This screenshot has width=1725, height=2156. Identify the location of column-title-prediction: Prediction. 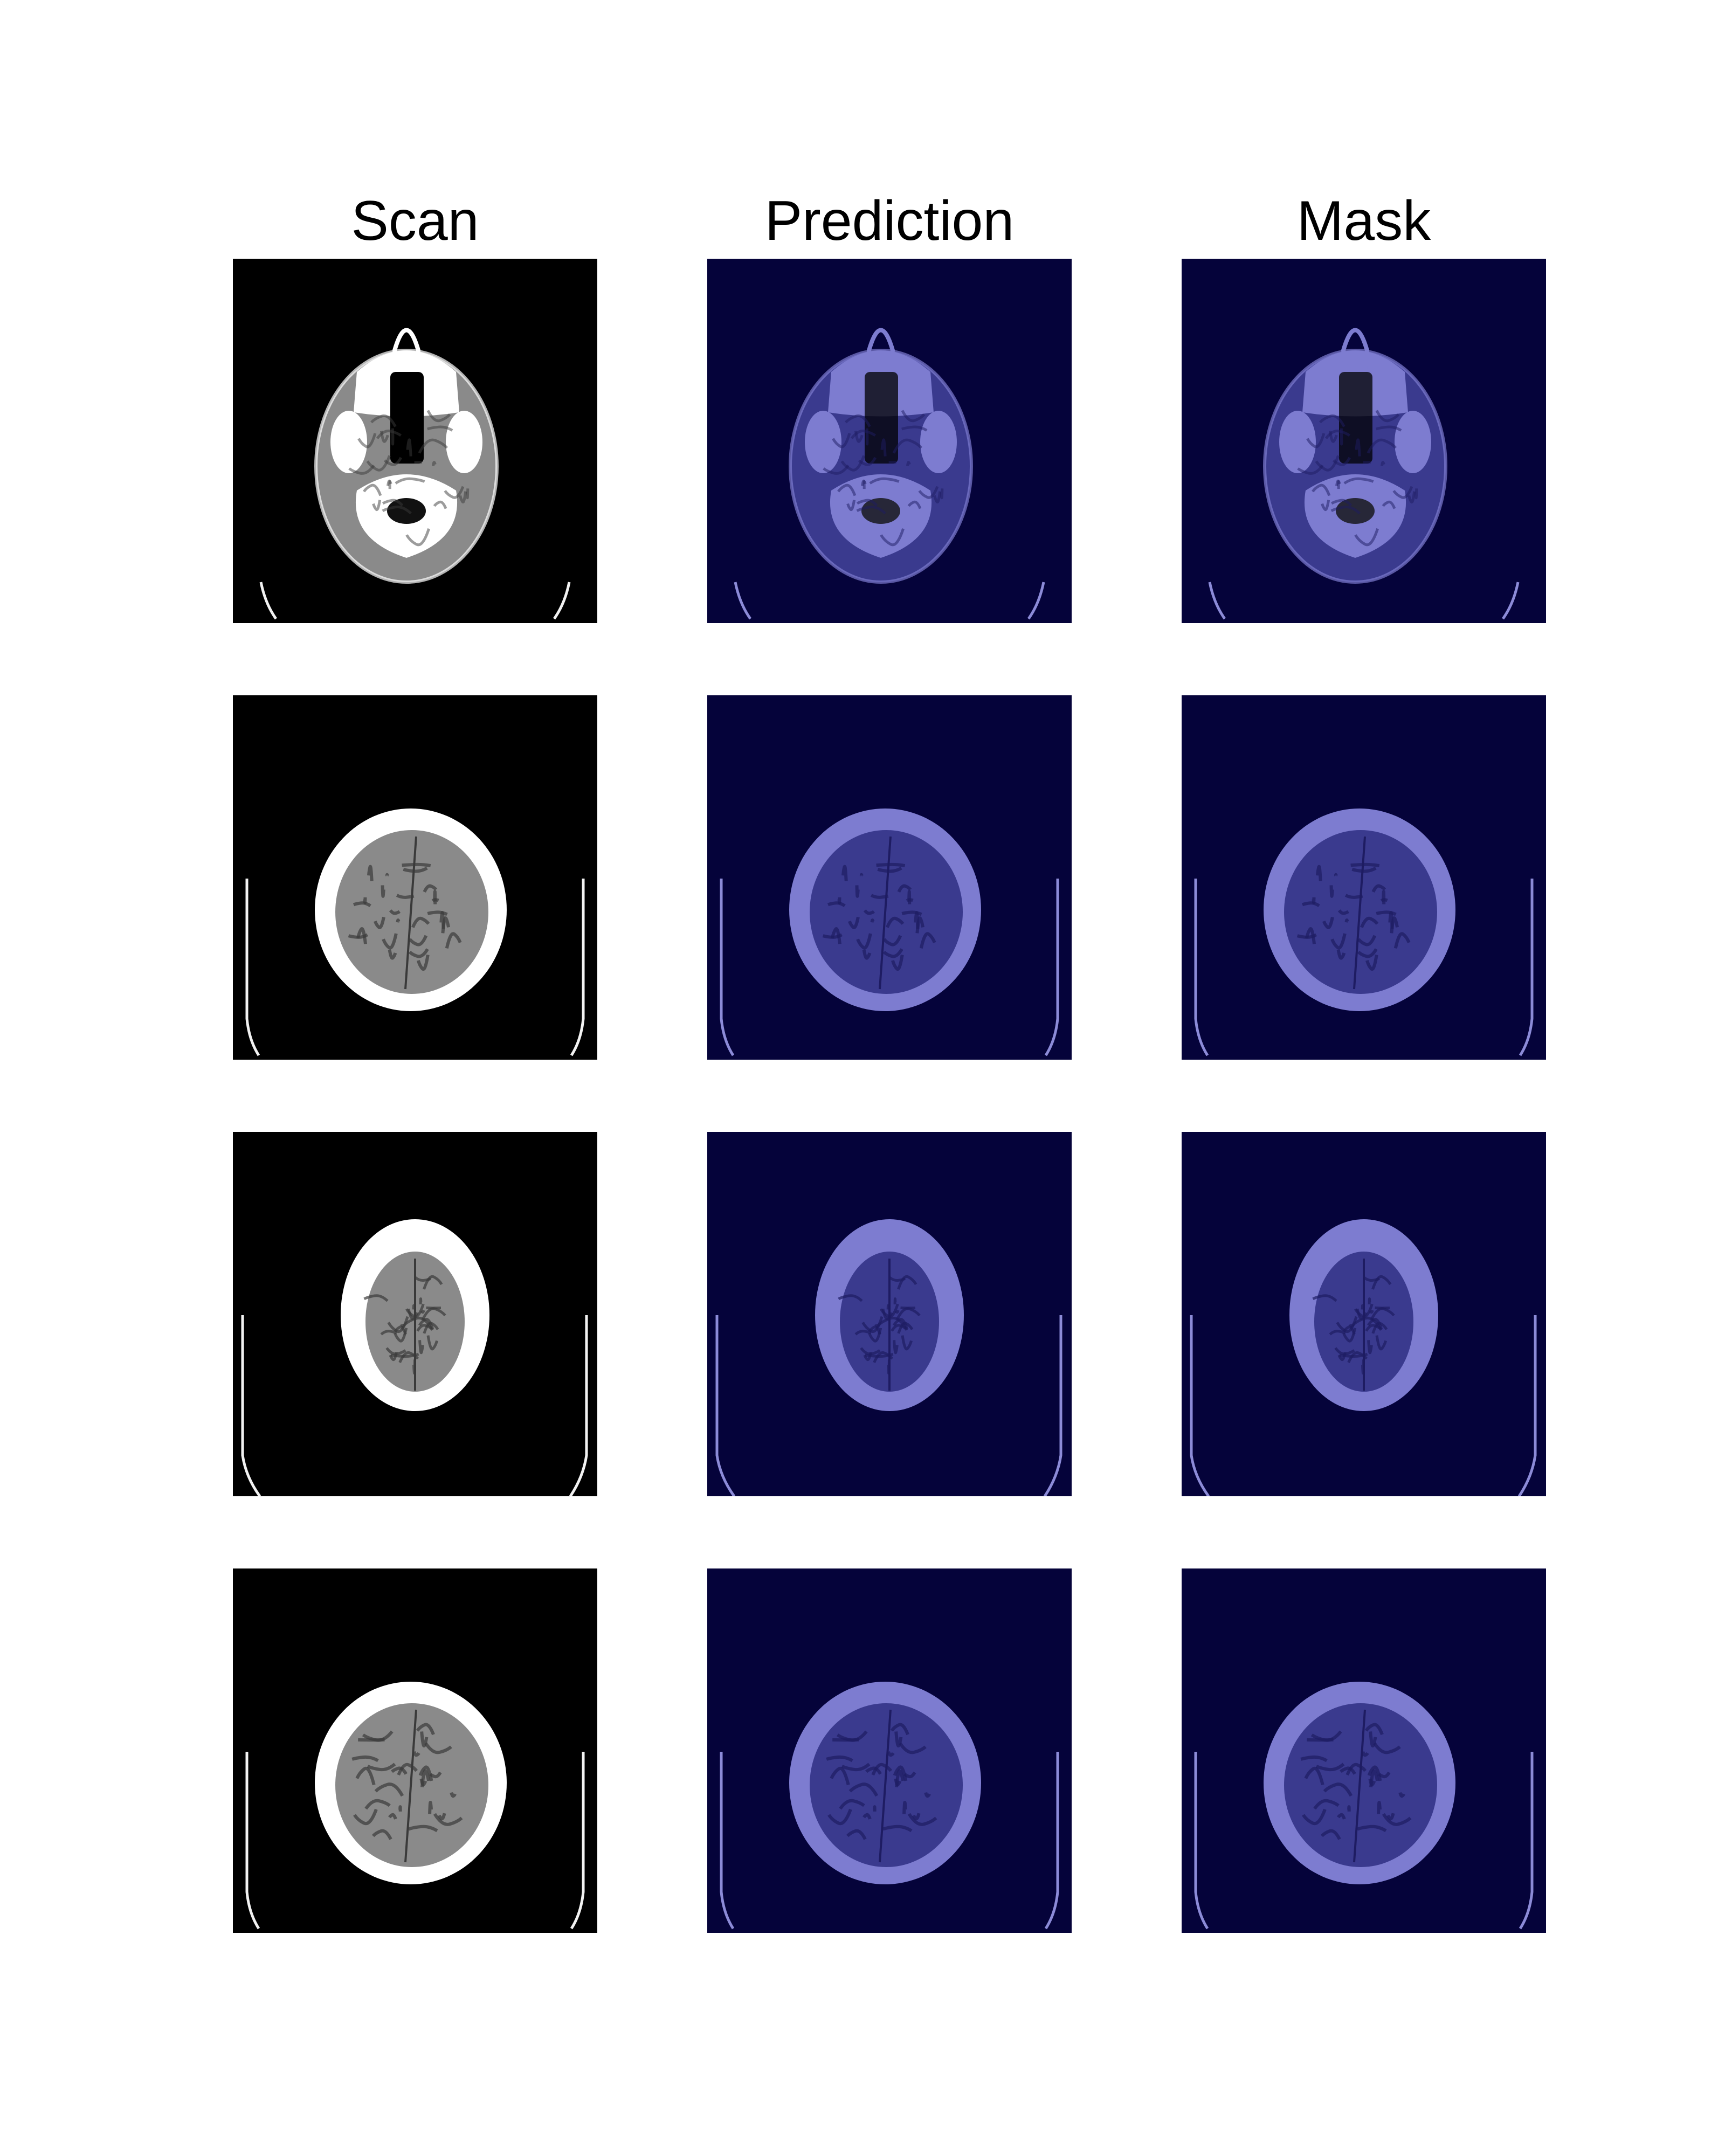
(890, 221).